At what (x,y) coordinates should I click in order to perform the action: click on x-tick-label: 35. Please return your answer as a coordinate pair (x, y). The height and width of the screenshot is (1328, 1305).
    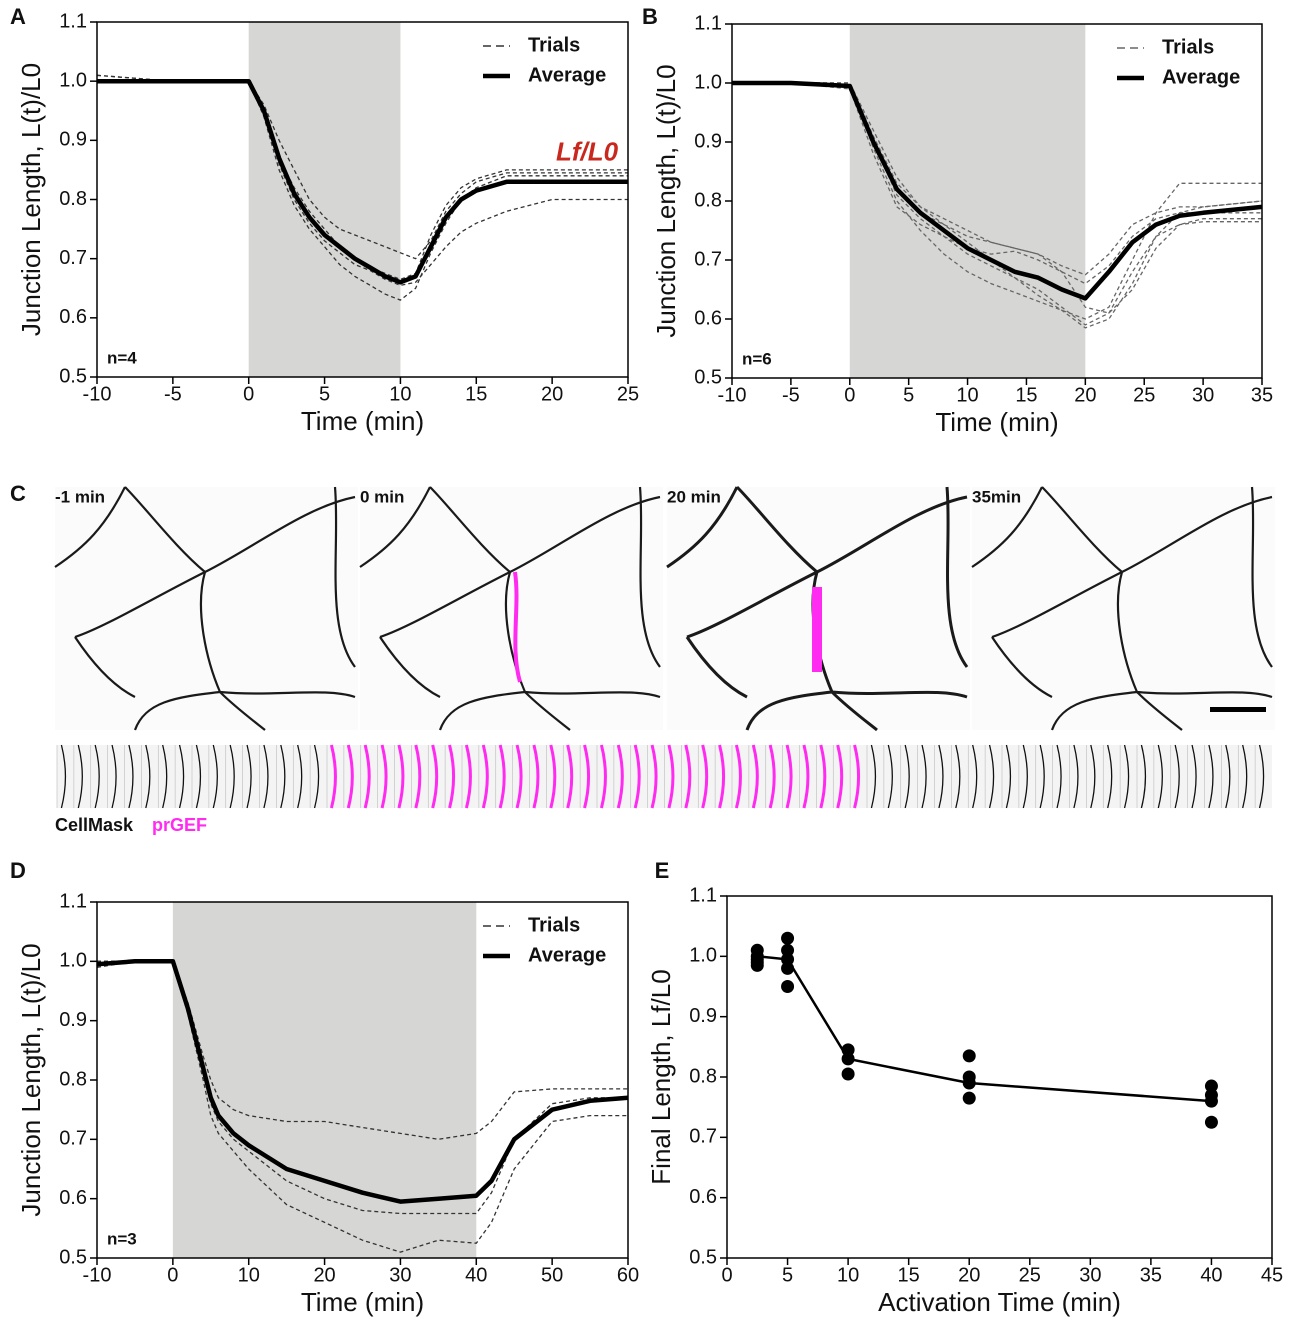
    Looking at the image, I should click on (1262, 395).